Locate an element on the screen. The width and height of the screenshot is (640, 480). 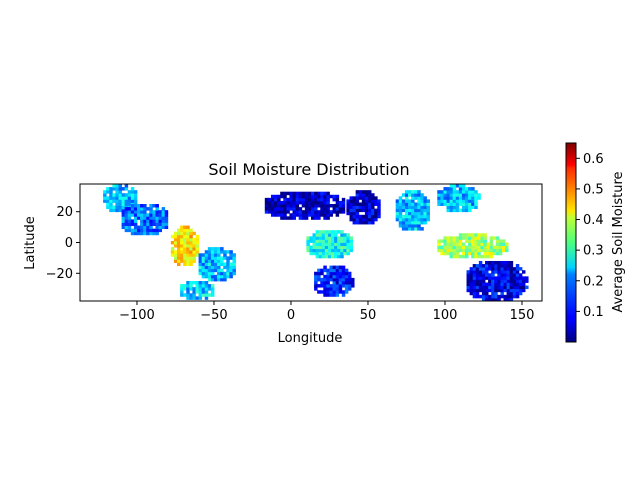
region-arabian-peninsula is located at coordinates (363, 207).